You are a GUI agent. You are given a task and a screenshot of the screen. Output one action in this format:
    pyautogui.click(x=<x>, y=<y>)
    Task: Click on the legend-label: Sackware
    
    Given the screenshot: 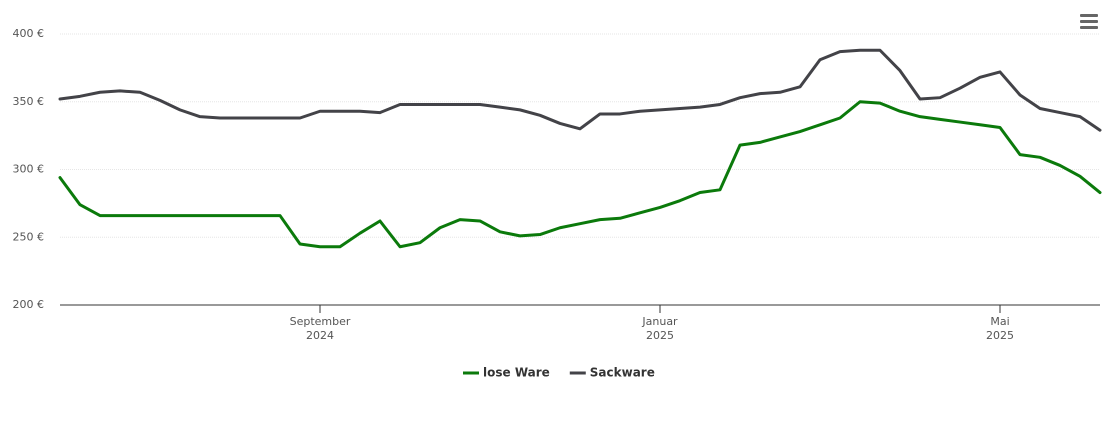 What is the action you would take?
    pyautogui.click(x=622, y=373)
    